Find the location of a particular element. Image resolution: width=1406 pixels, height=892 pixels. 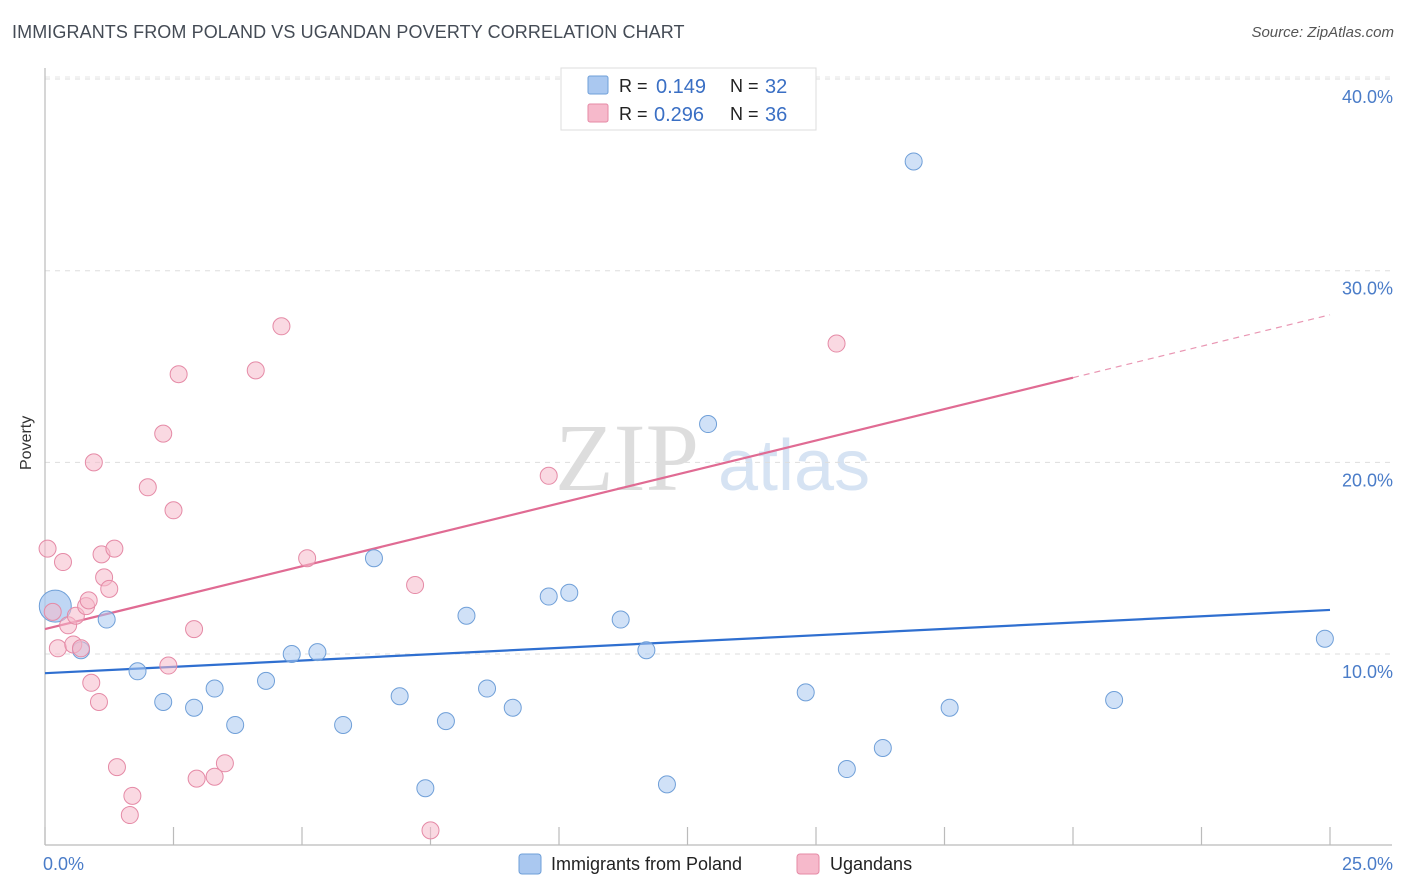

legend-swatch-poland is located at coordinates (598, 85).